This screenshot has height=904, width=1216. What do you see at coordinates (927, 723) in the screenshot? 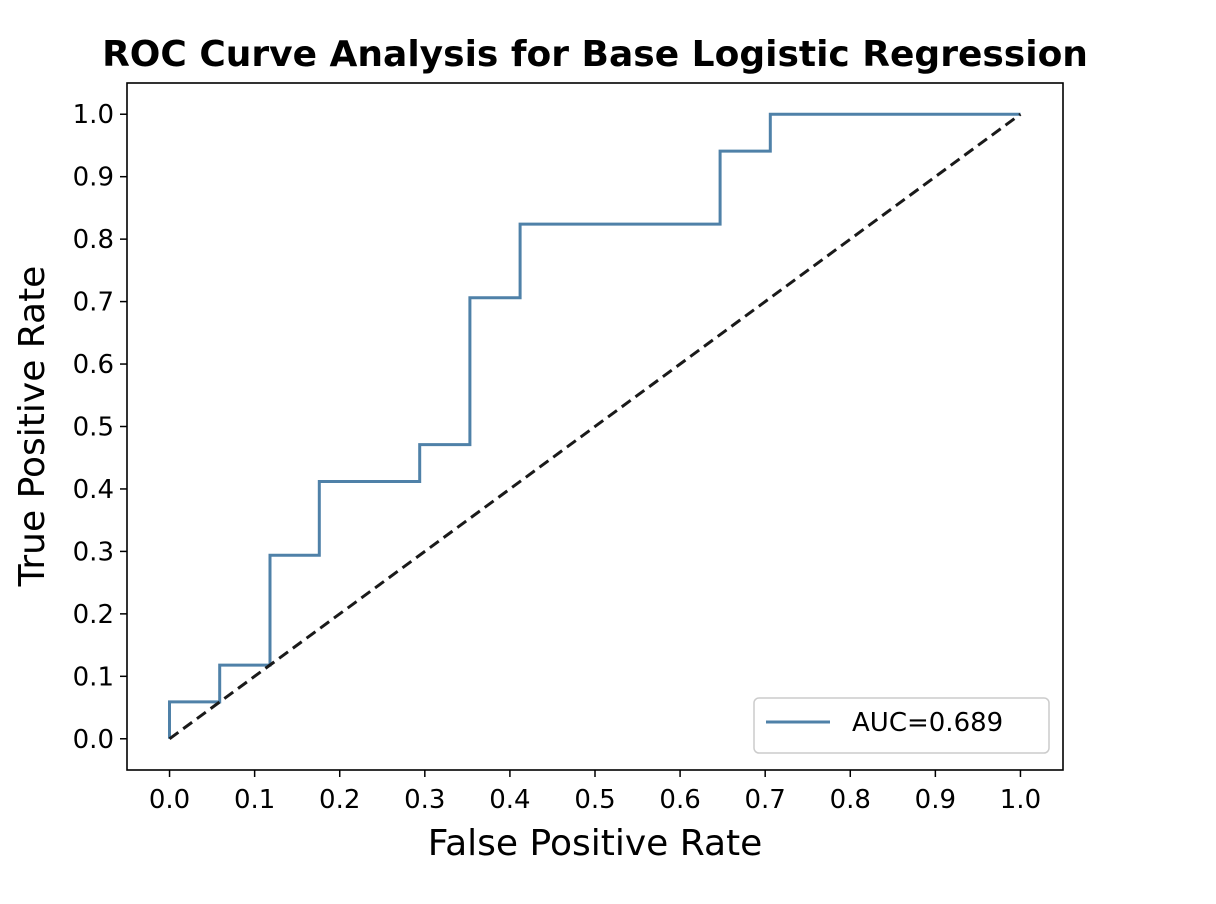
I see `legend-label: AUC=0.689` at bounding box center [927, 723].